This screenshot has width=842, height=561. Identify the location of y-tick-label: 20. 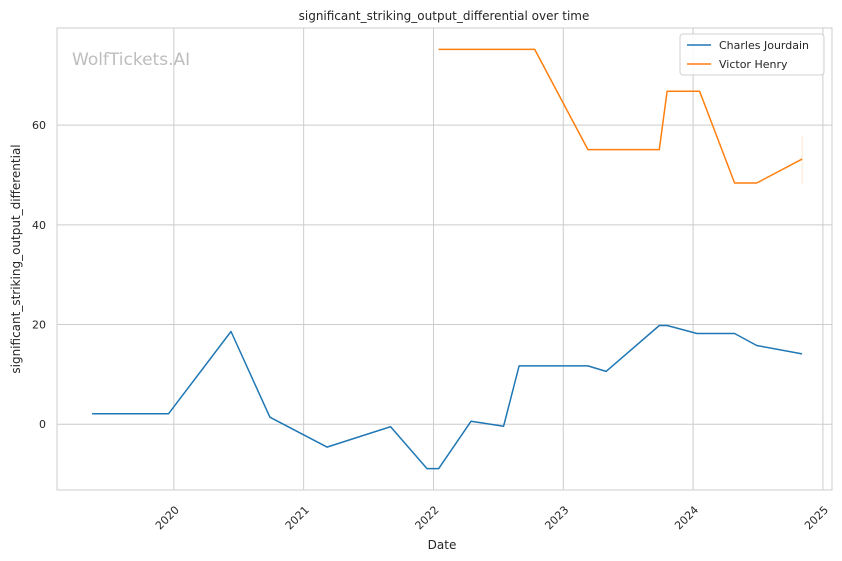
(39, 325).